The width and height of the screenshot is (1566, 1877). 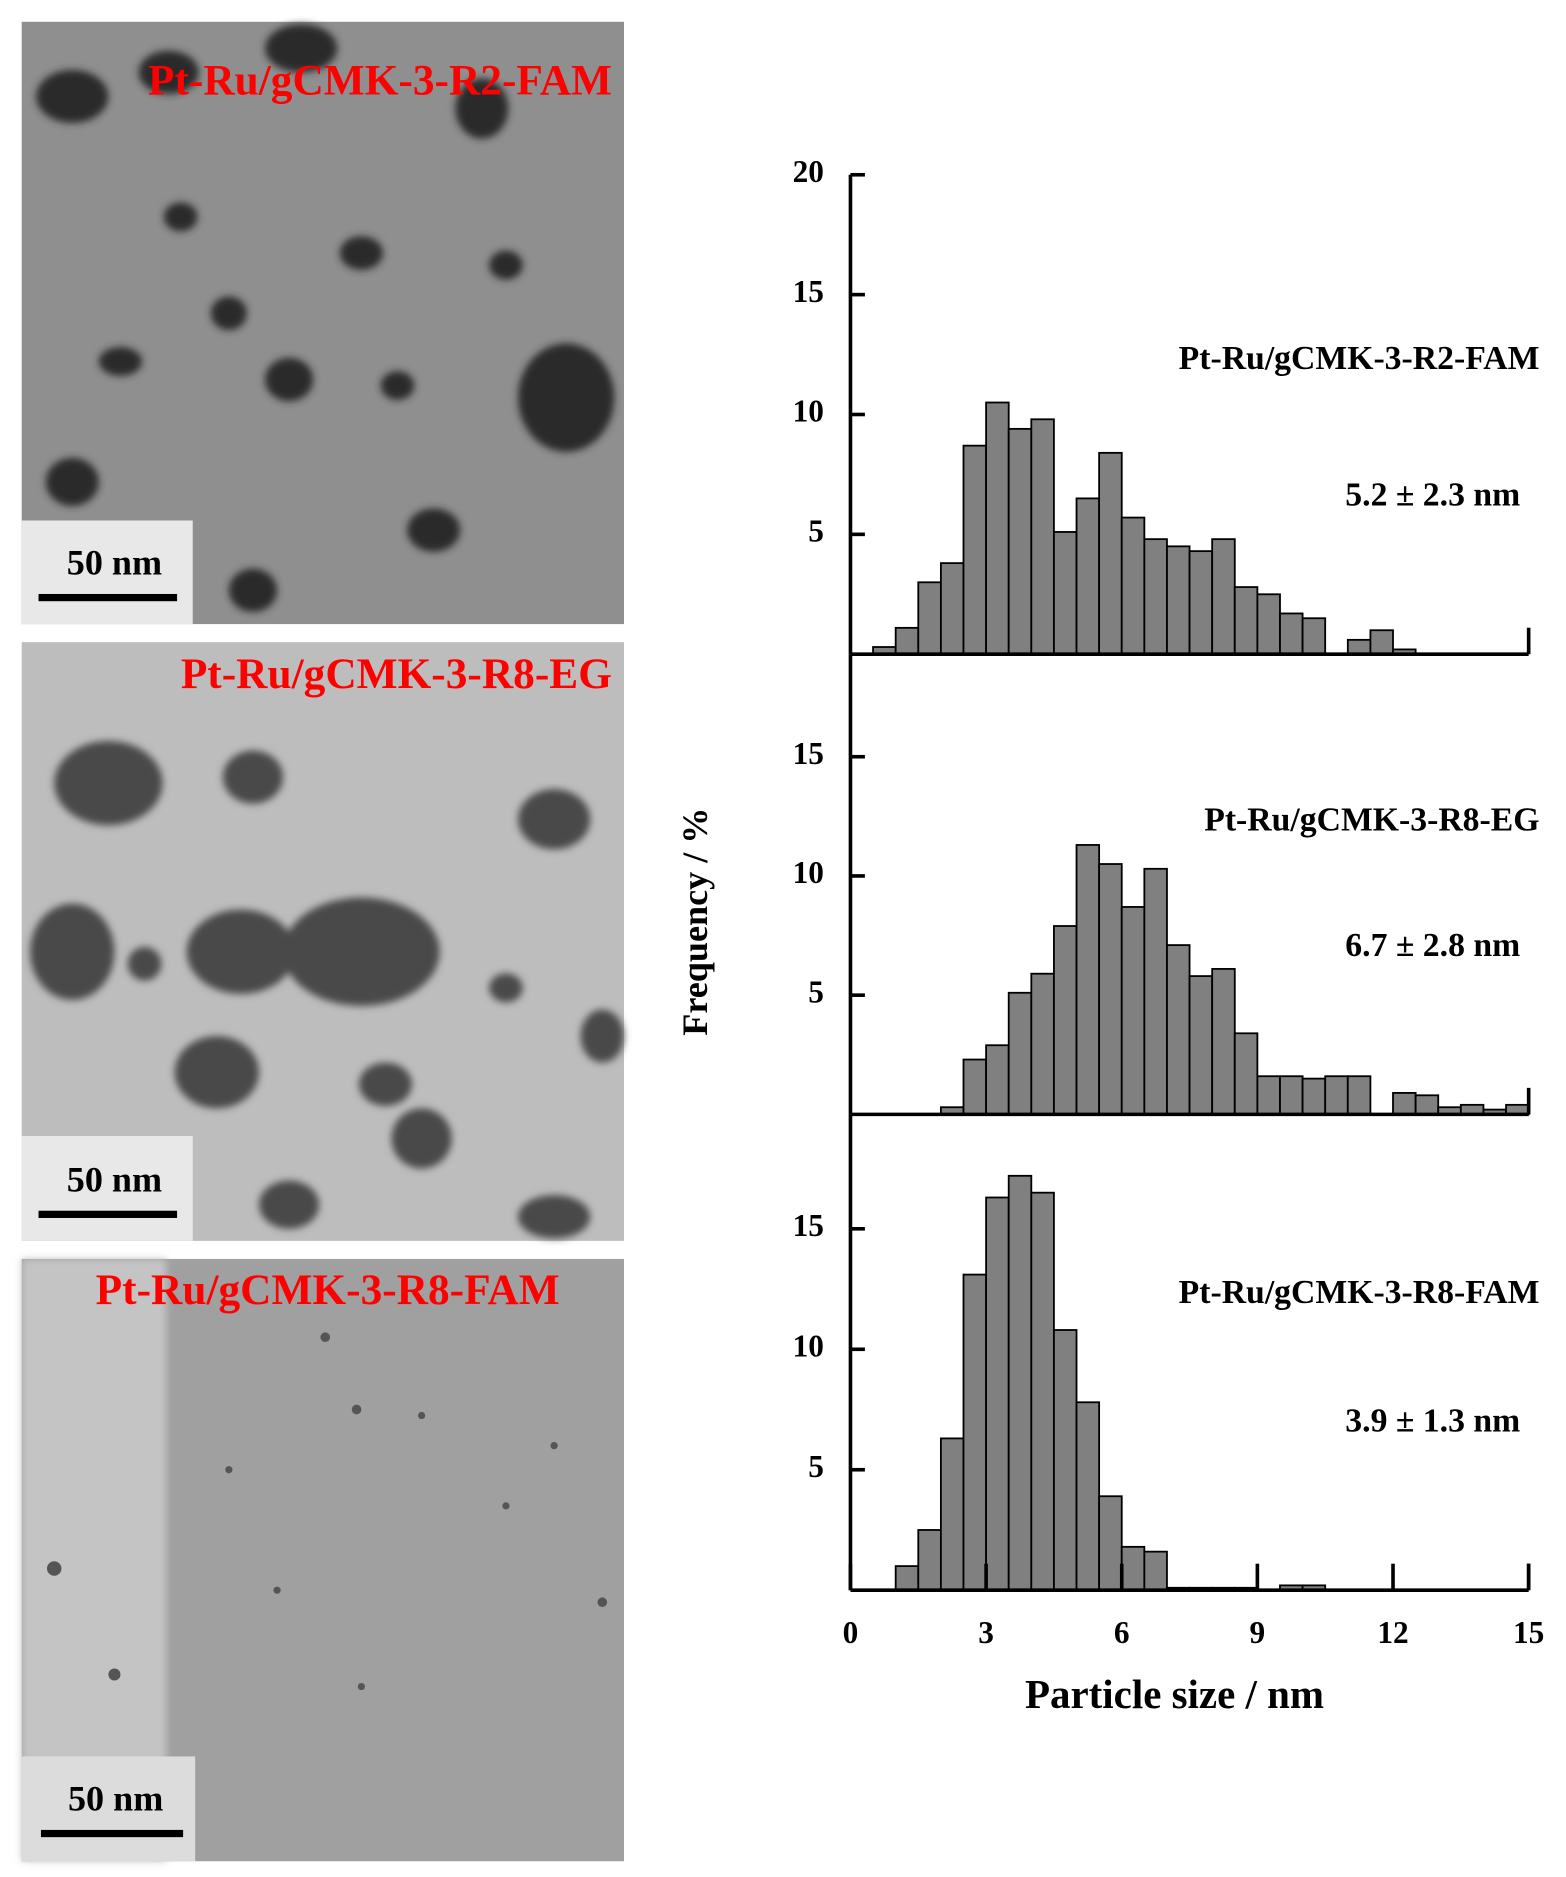 What do you see at coordinates (1174, 1694) in the screenshot?
I see `x-axis-label: Particle size / nm` at bounding box center [1174, 1694].